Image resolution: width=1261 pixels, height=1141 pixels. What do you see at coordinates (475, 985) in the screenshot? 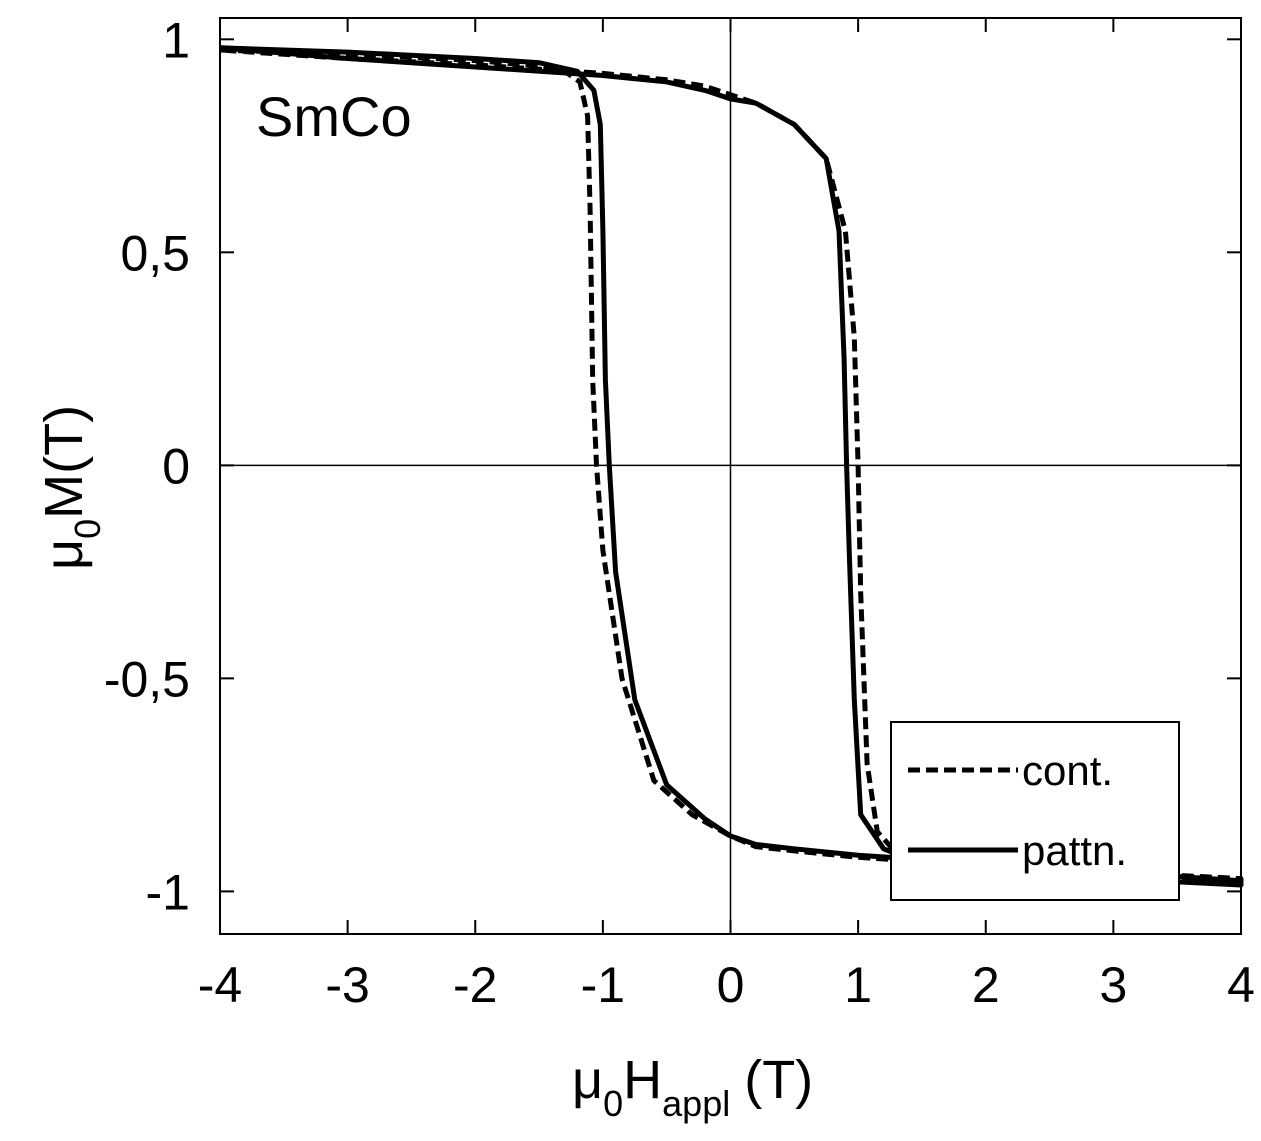
I see `x-tick-label: -2` at bounding box center [475, 985].